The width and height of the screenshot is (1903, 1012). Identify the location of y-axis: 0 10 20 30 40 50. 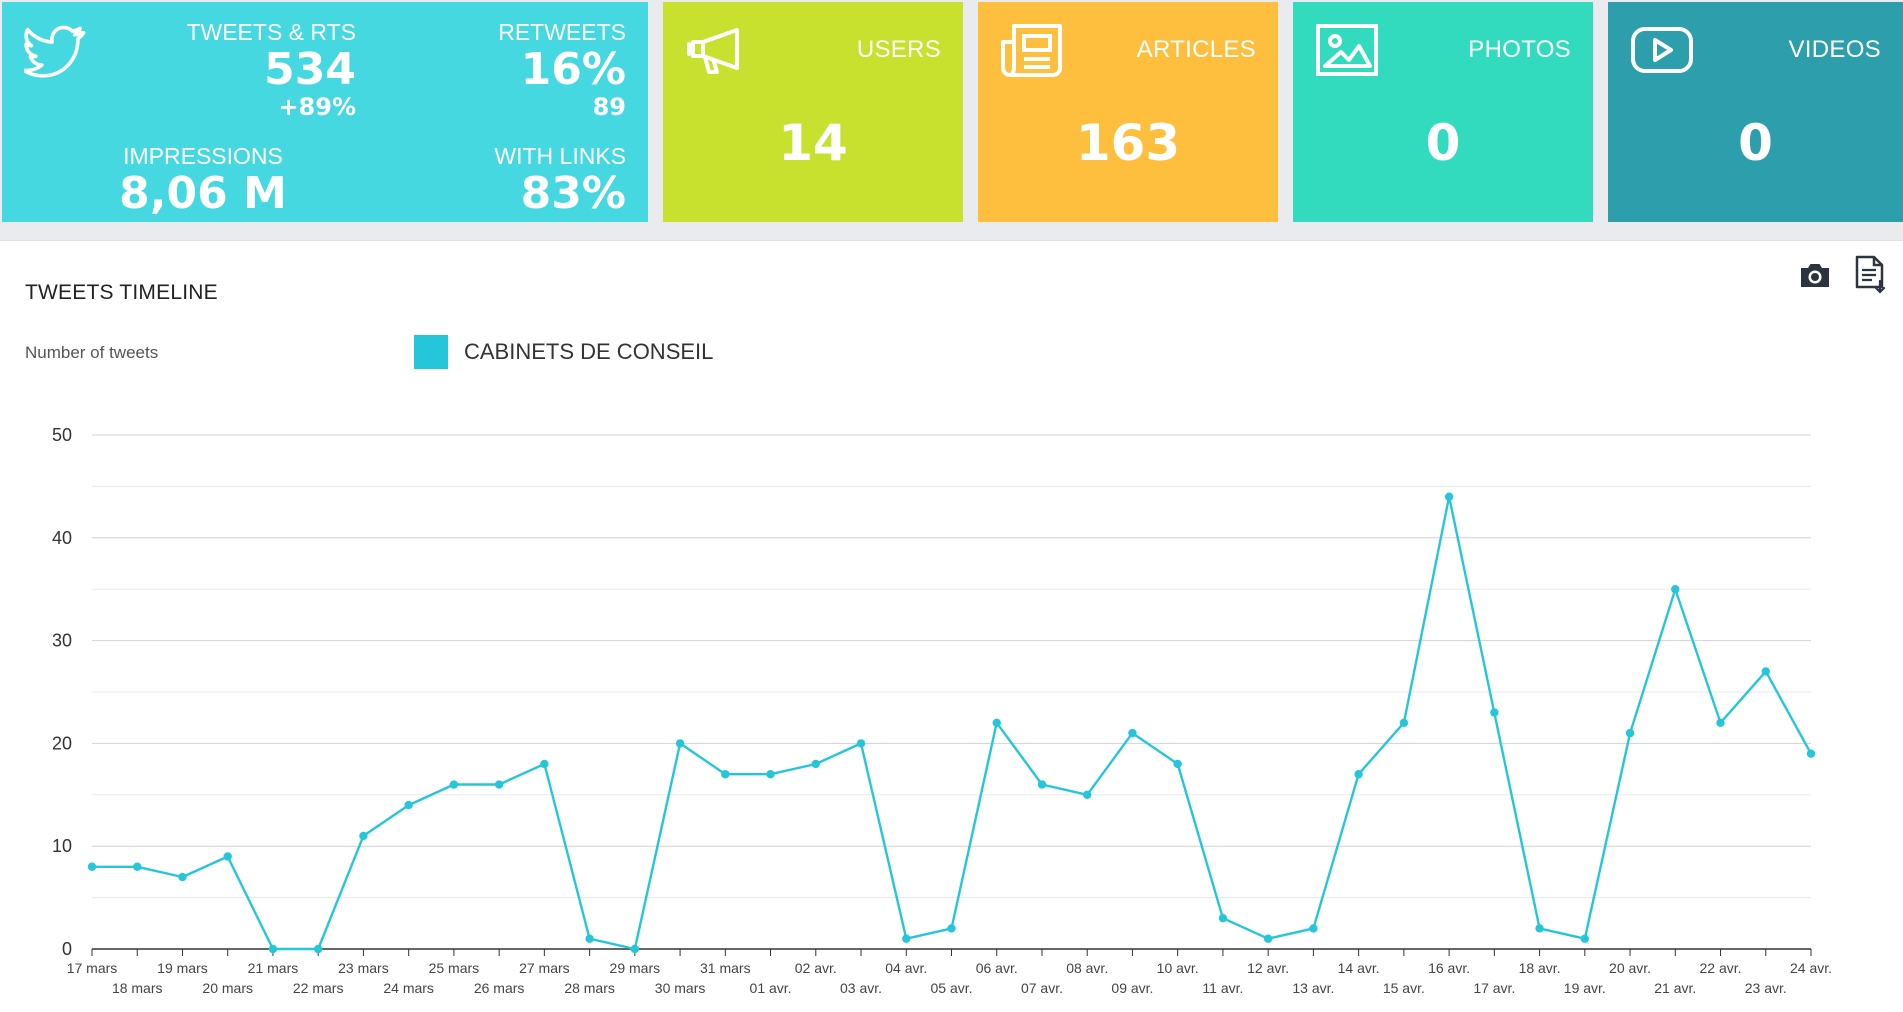
(62, 692).